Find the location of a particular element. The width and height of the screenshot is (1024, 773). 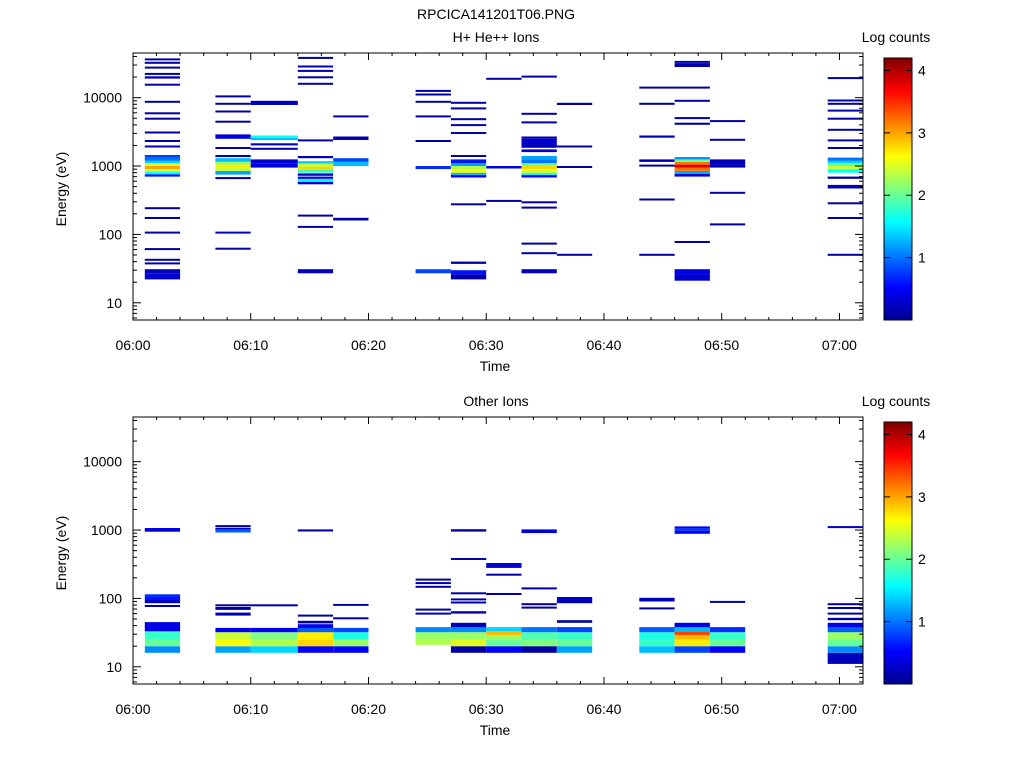

colorbar-gradient is located at coordinates (898, 553).